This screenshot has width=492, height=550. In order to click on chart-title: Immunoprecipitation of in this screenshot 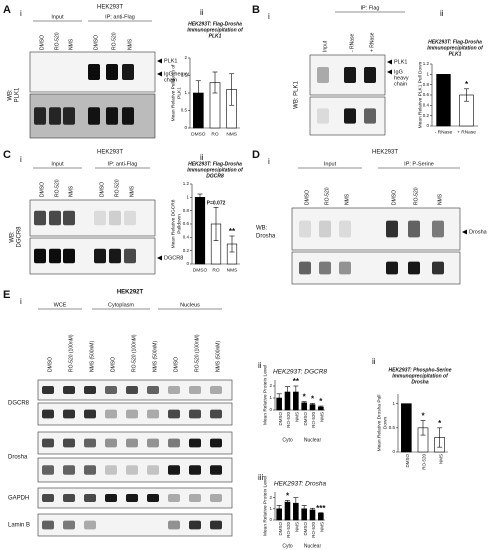, I will do `click(455, 48)`.